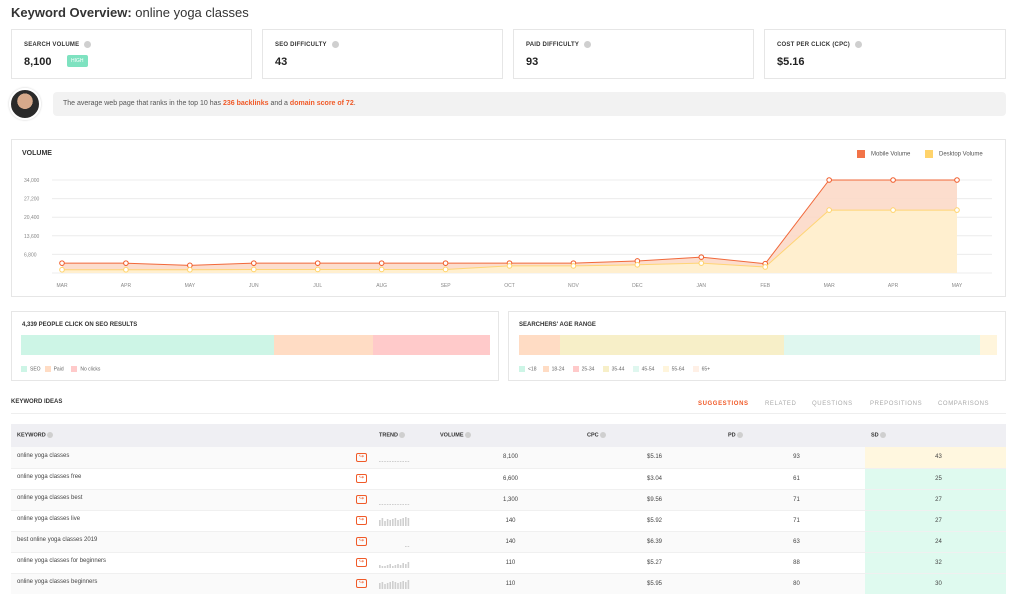 This screenshot has height=594, width=1024. I want to click on tab-related: RELATED, so click(781, 404).